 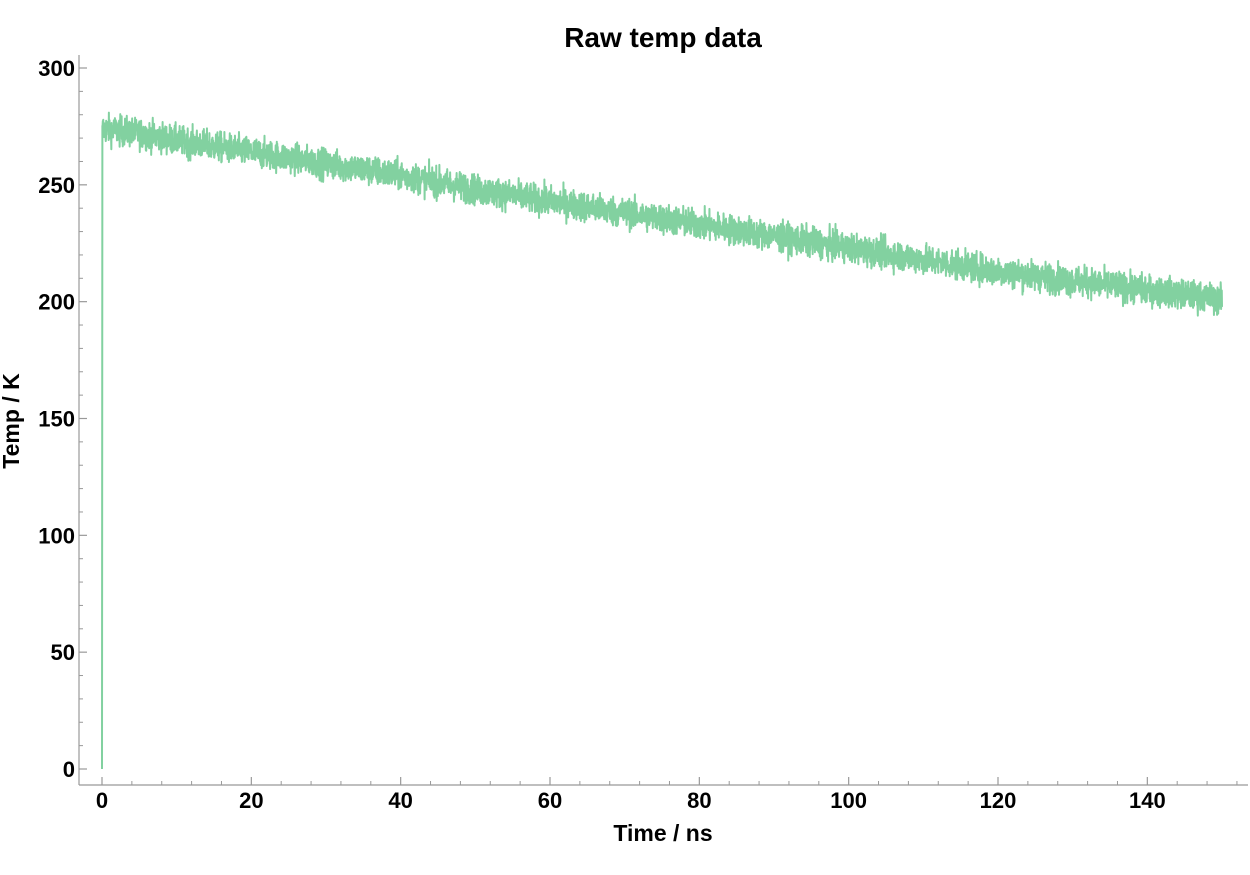 I want to click on x-tick-label: 20, so click(x=251, y=800).